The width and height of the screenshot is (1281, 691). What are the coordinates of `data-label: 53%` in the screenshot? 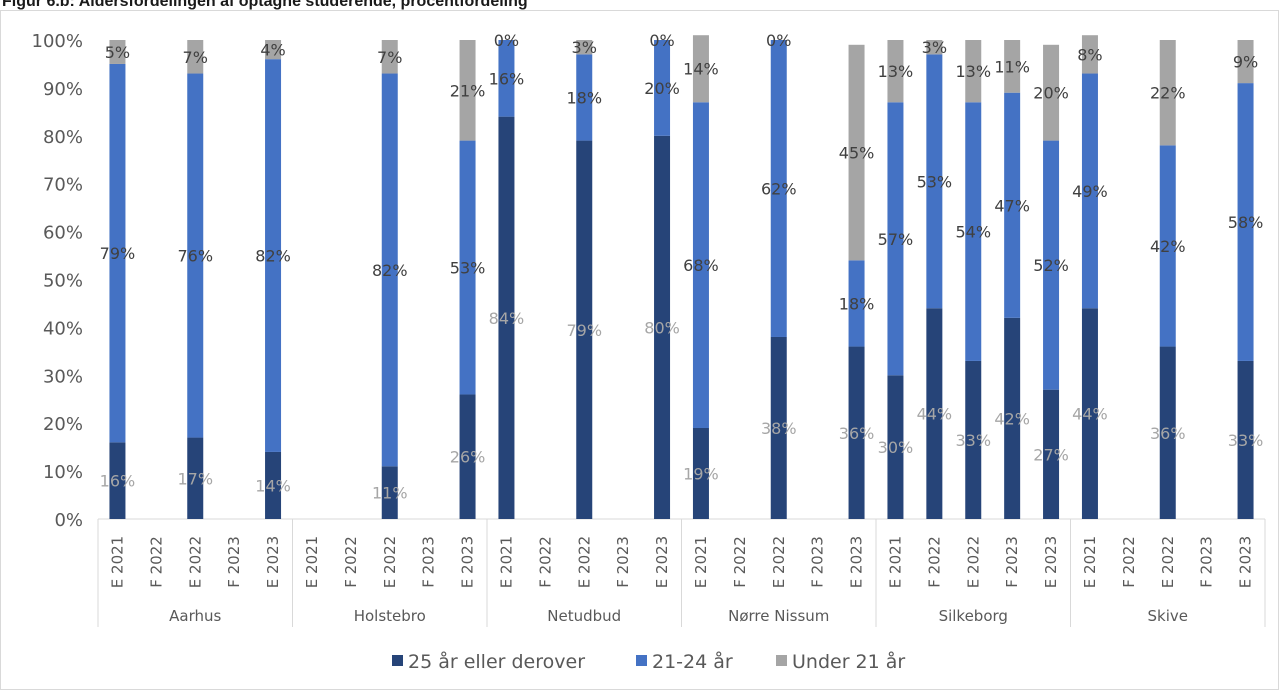 It's located at (468, 268).